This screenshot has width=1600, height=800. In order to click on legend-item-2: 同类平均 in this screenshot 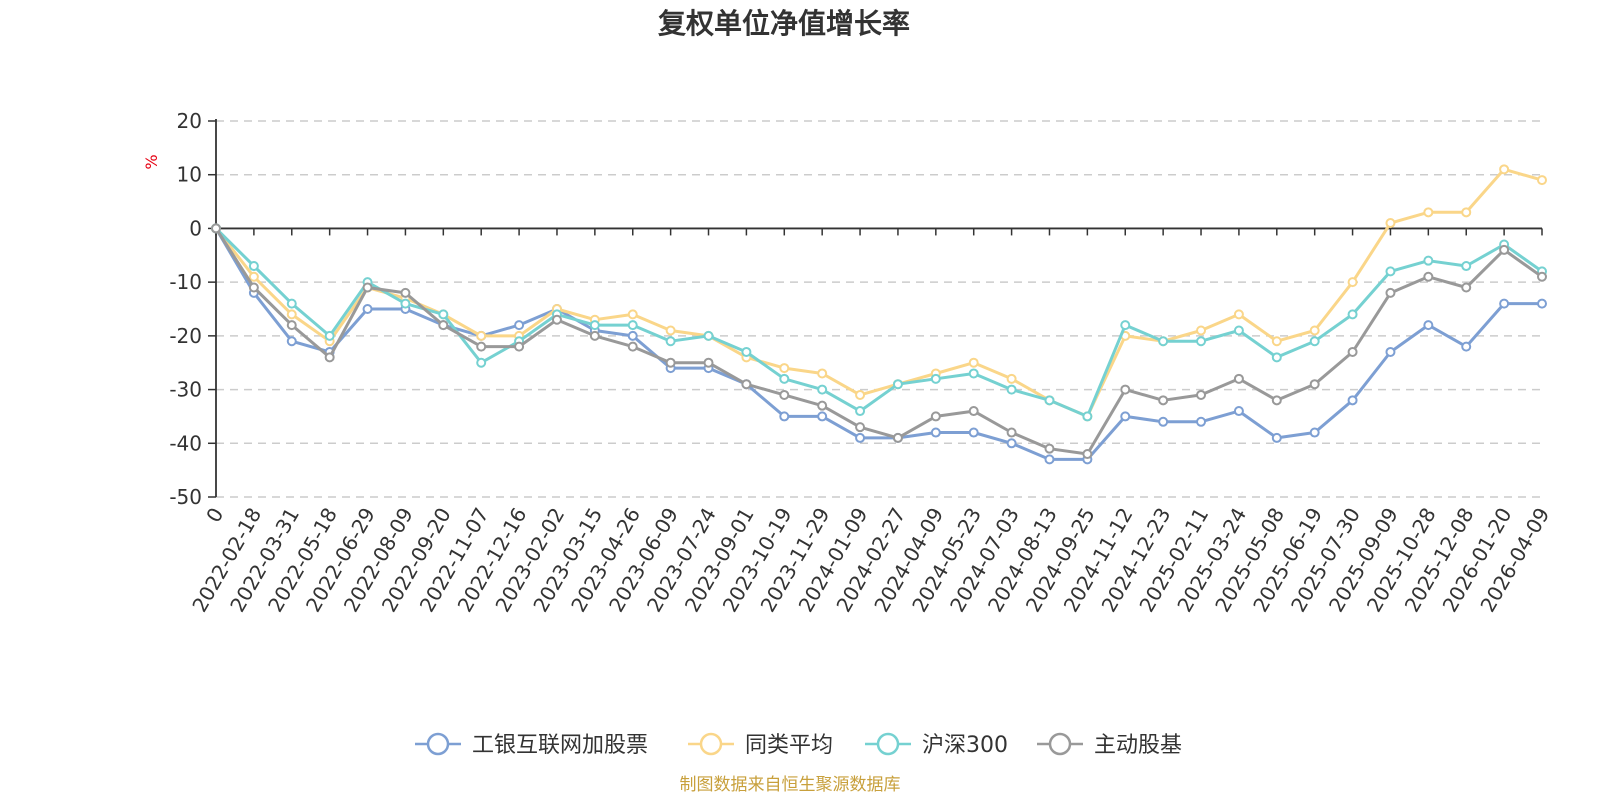, I will do `click(760, 745)`.